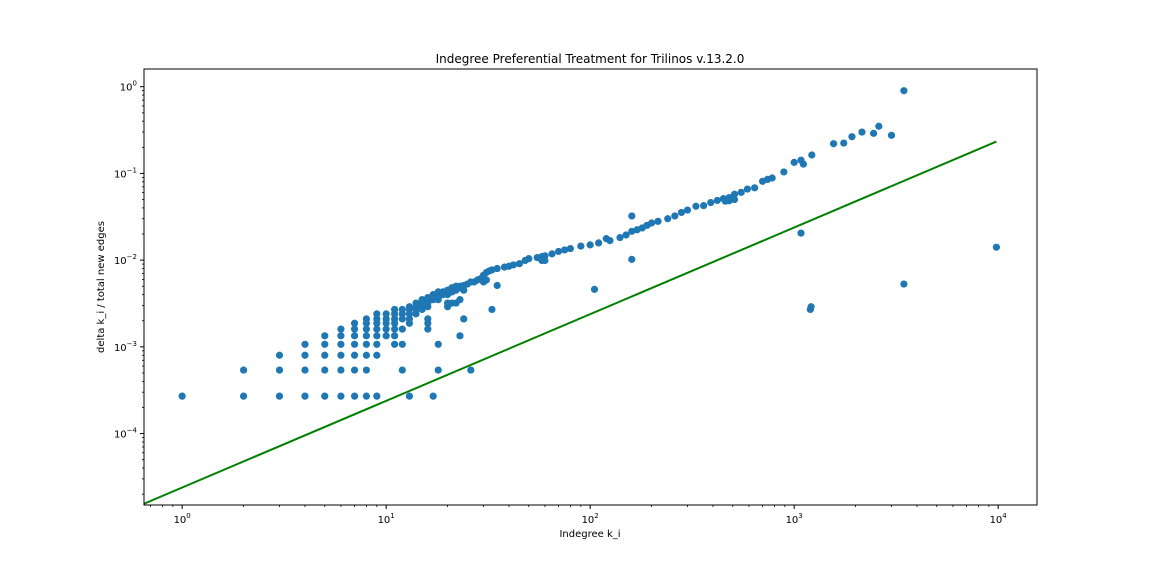  What do you see at coordinates (125, 347) in the screenshot?
I see `y-tick-label: 10⁻³` at bounding box center [125, 347].